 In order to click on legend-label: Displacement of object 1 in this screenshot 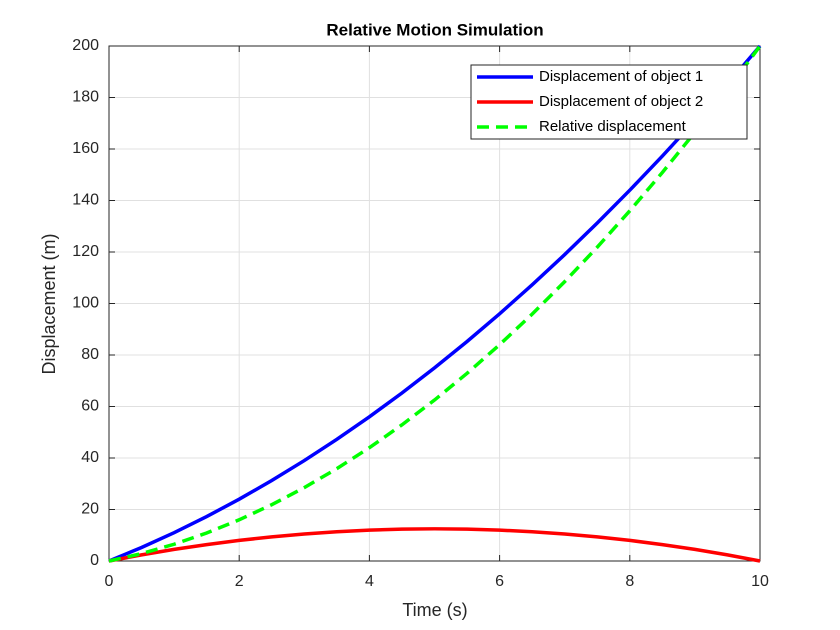, I will do `click(621, 76)`.